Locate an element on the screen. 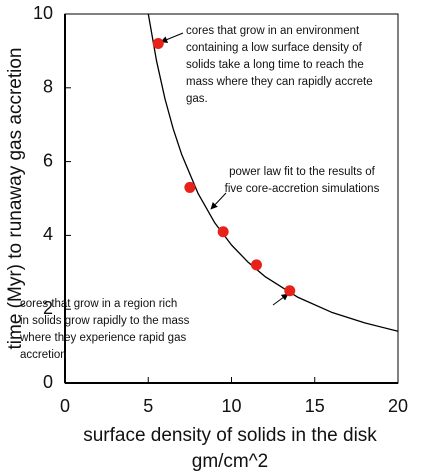 This screenshot has height=476, width=424. annotation: mass where they can rapidly accrete is located at coordinates (279, 82).